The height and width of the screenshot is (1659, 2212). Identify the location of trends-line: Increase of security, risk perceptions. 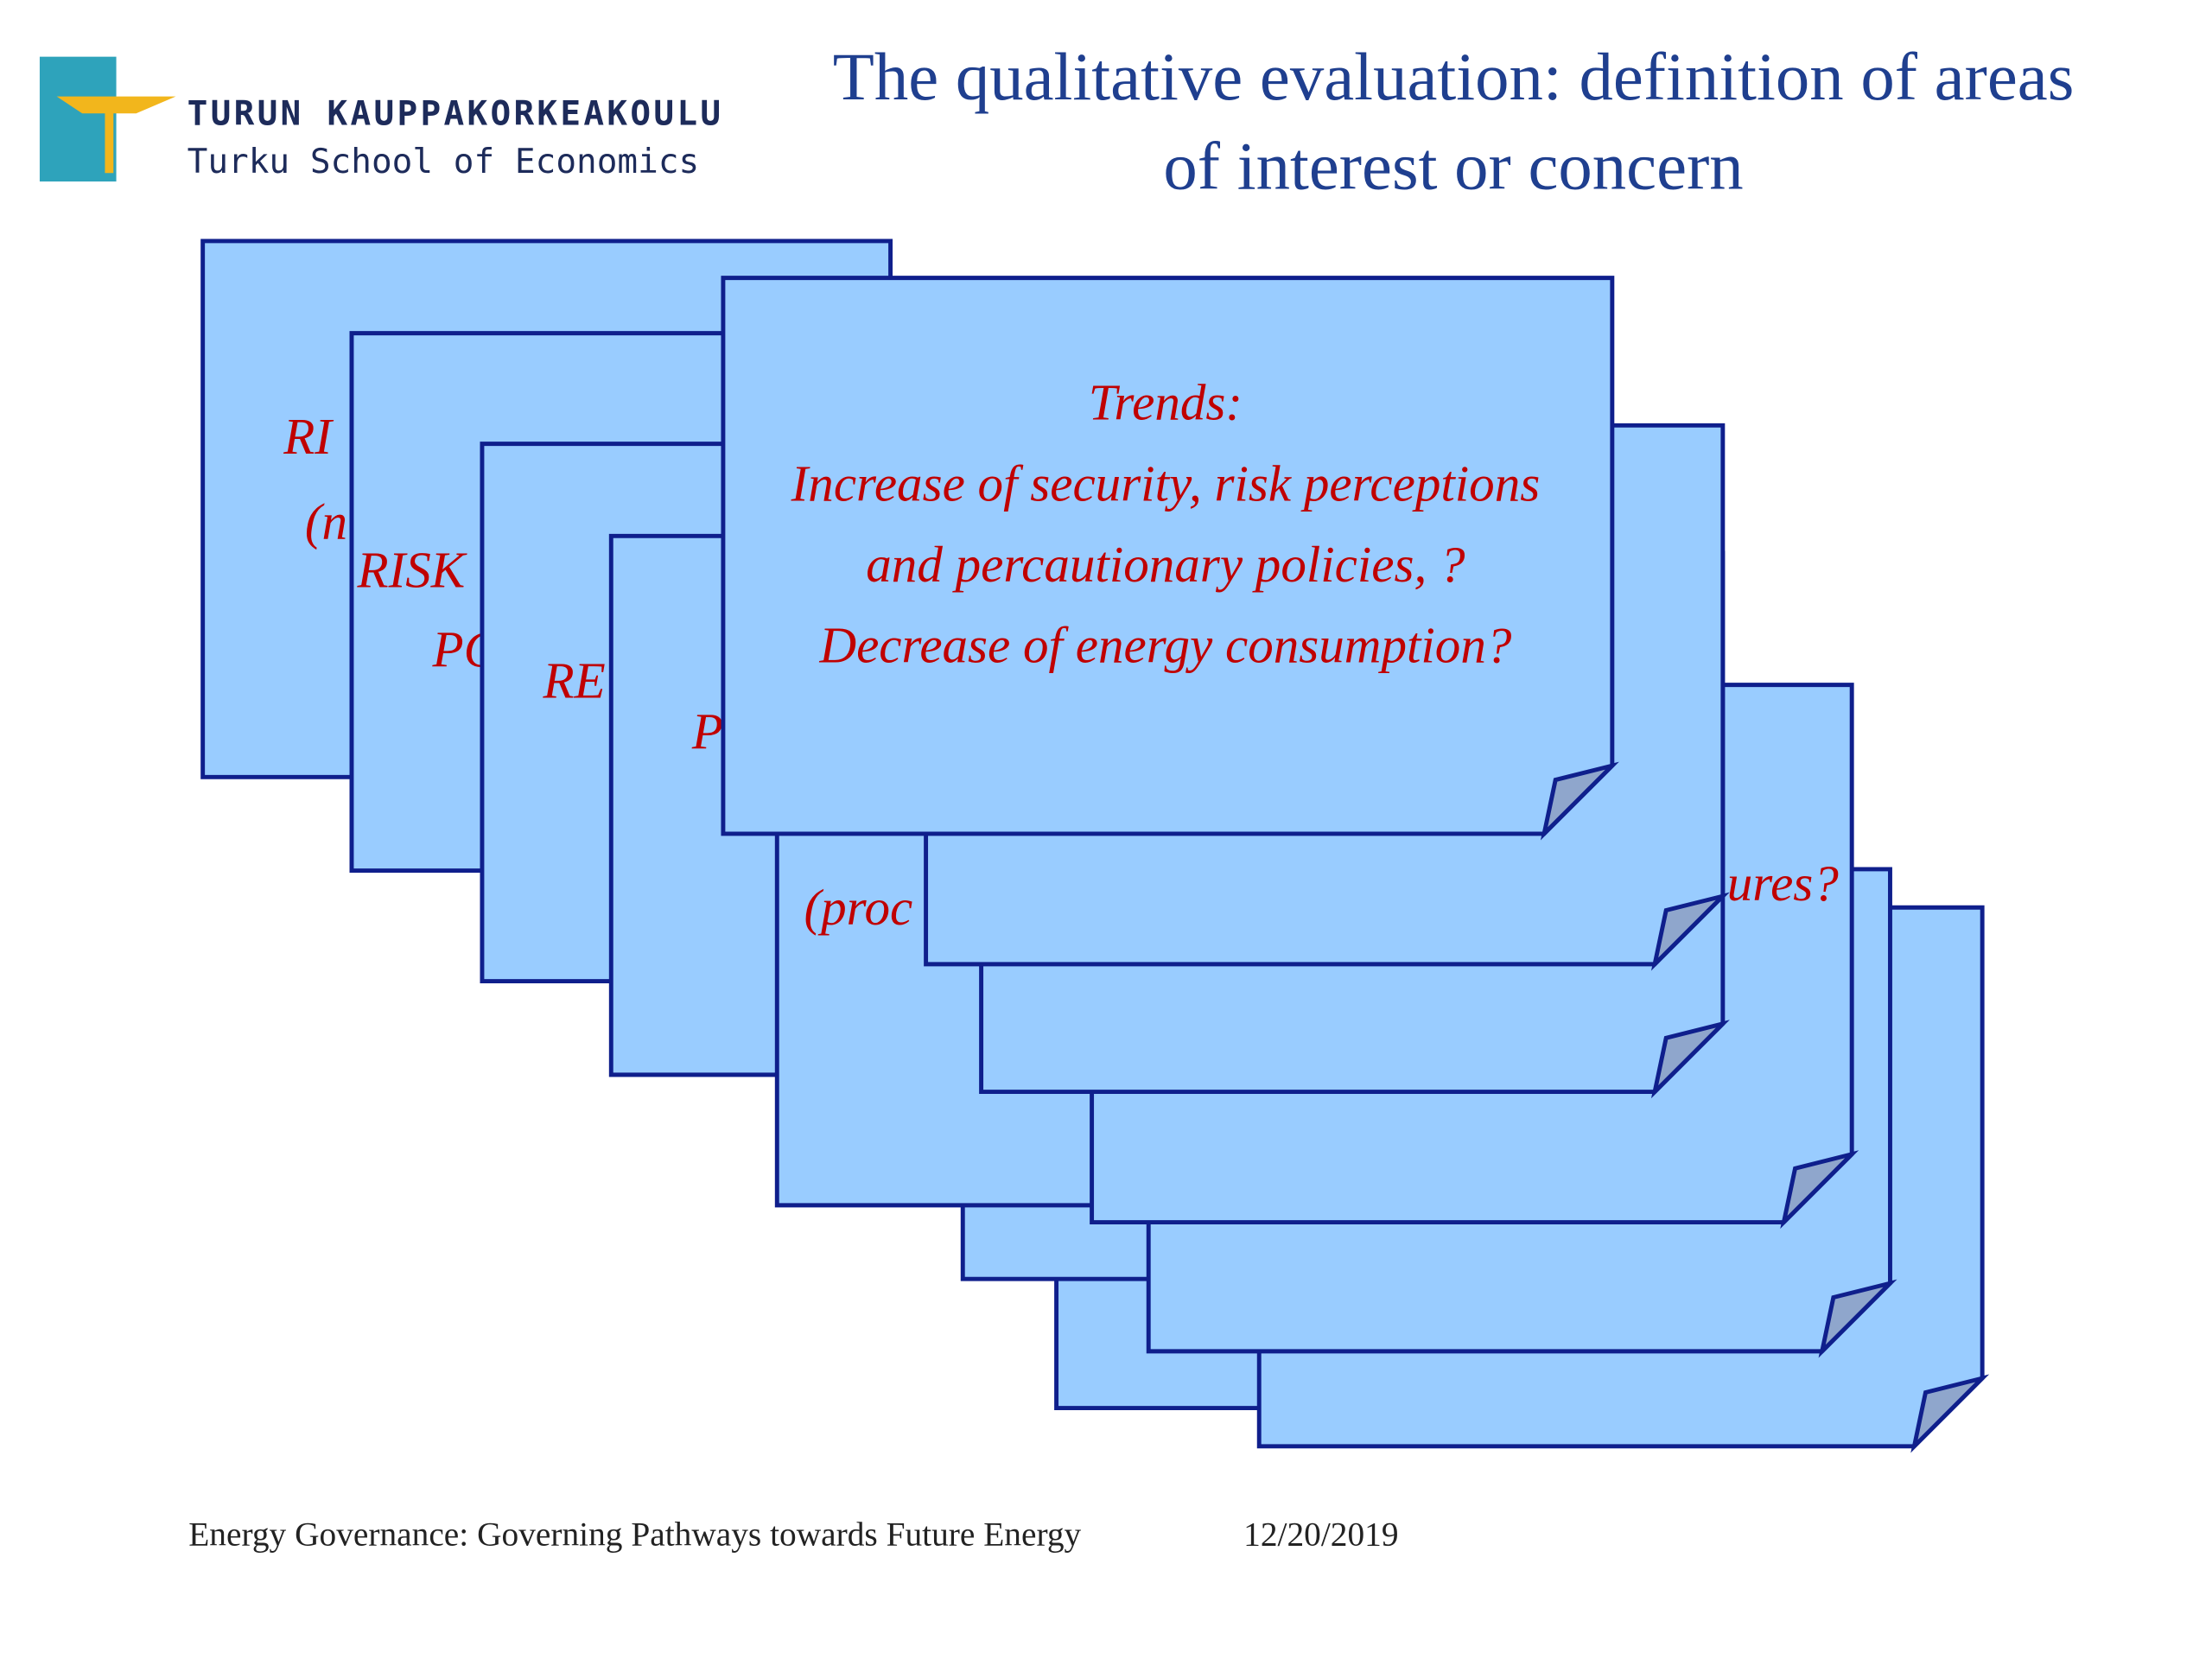
(1166, 483).